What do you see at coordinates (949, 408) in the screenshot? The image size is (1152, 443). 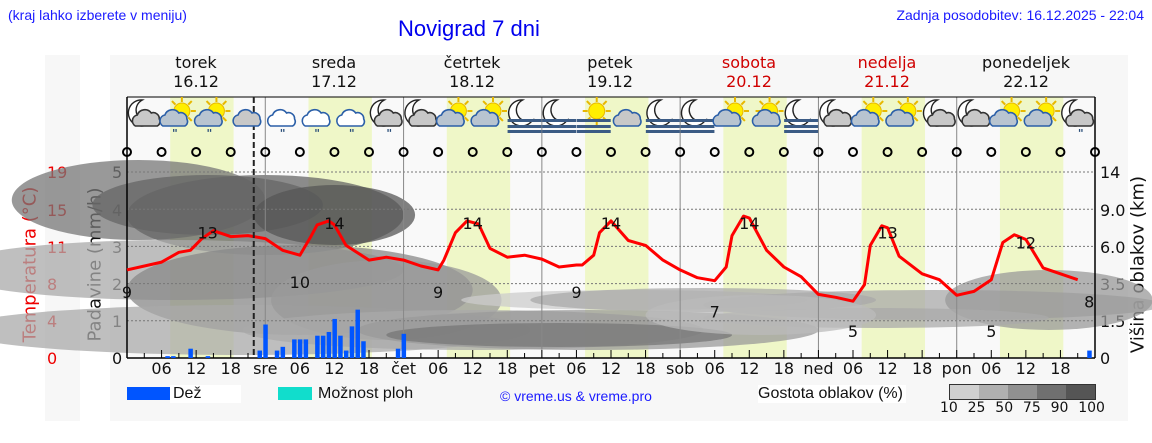 I see `density-tick: 10` at bounding box center [949, 408].